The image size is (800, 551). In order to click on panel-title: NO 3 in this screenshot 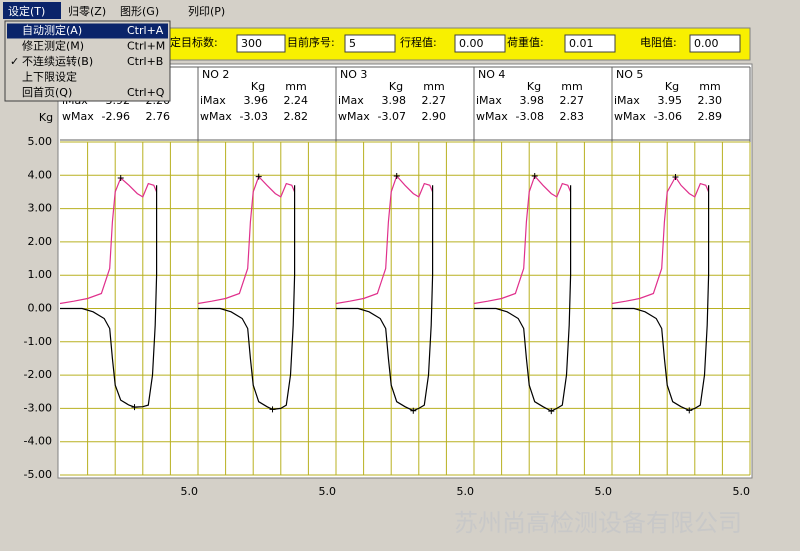, I will do `click(353, 74)`.